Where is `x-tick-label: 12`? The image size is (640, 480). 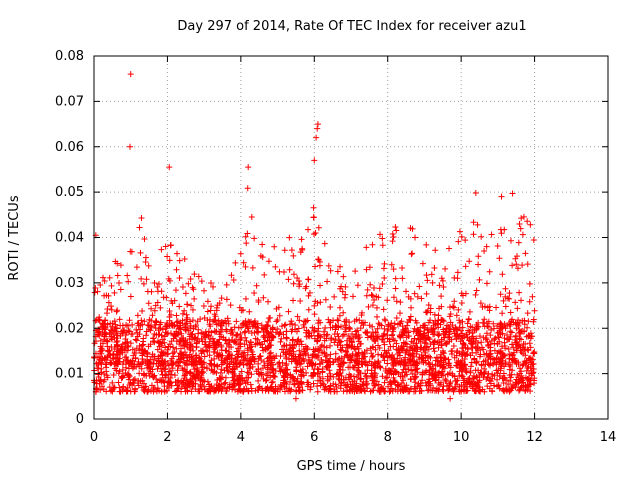 x-tick-label: 12 is located at coordinates (534, 437).